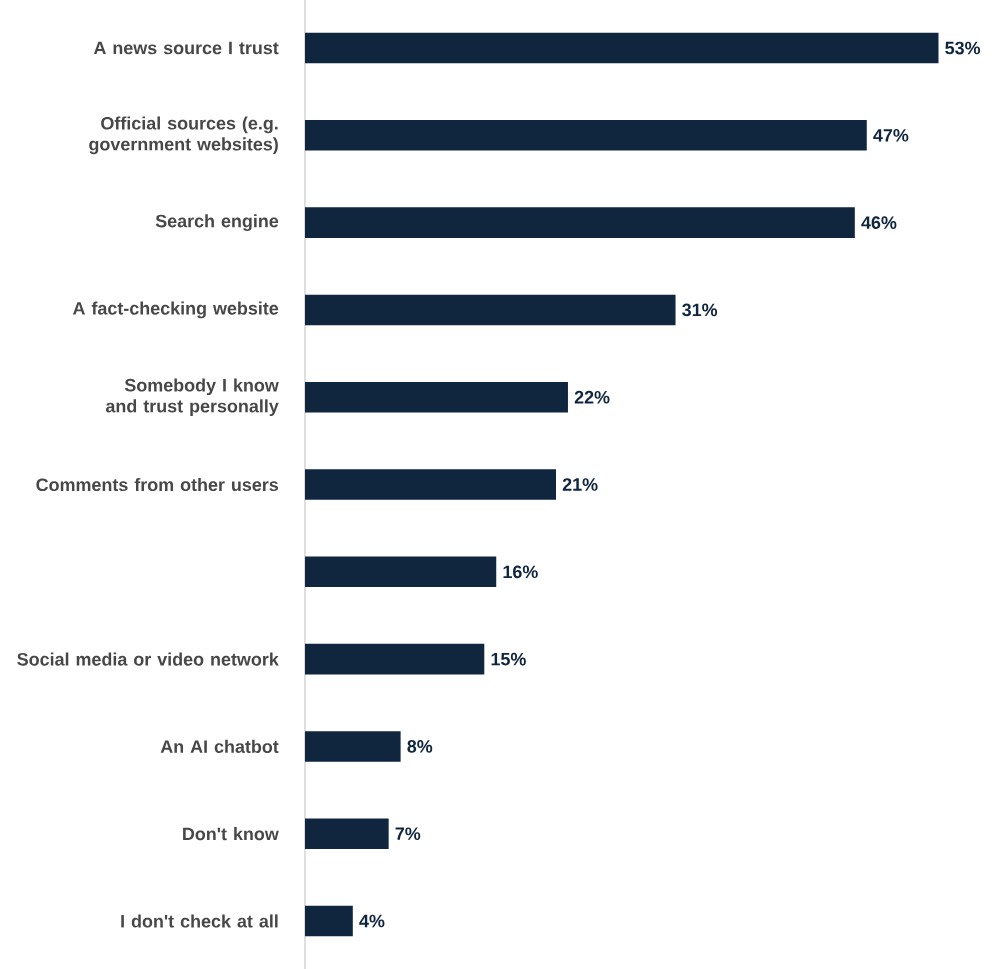 This screenshot has height=969, width=1005. I want to click on data-label: 15%, so click(508, 659).